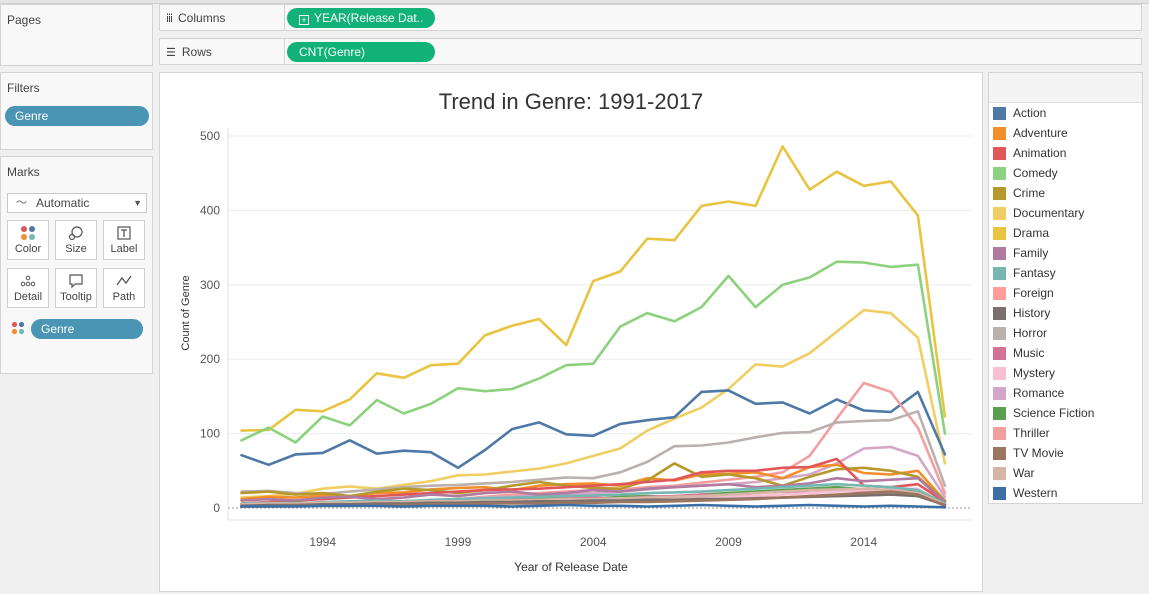  Describe the element at coordinates (76, 234) in the screenshot. I see `size-icon` at that location.